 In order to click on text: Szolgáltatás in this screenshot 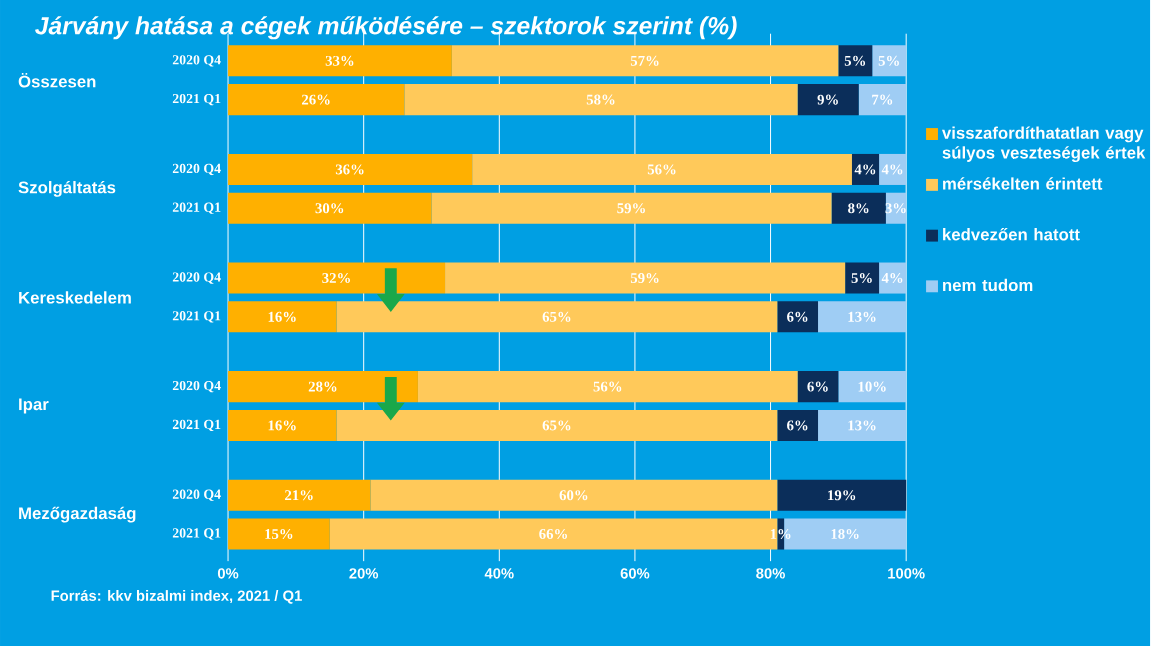, I will do `click(67, 188)`.